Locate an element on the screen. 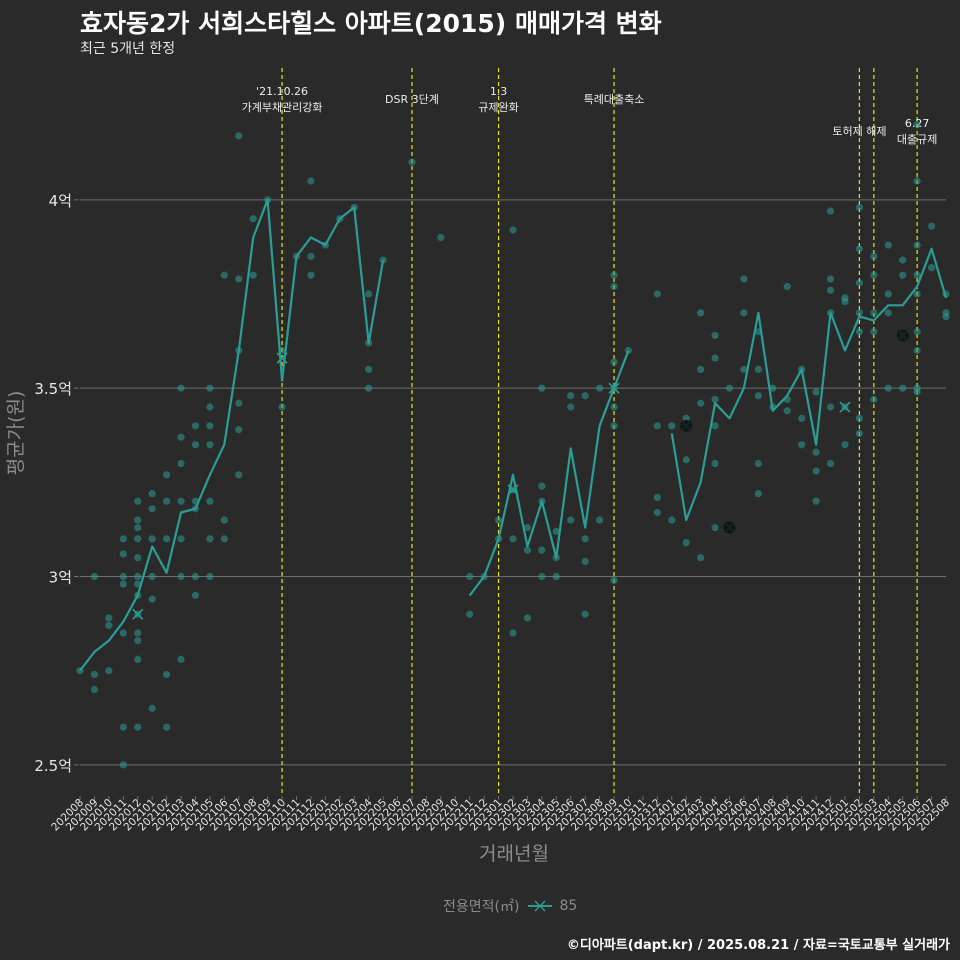 This screenshot has height=960, width=960. event-label: 규제완화 is located at coordinates (498, 107).